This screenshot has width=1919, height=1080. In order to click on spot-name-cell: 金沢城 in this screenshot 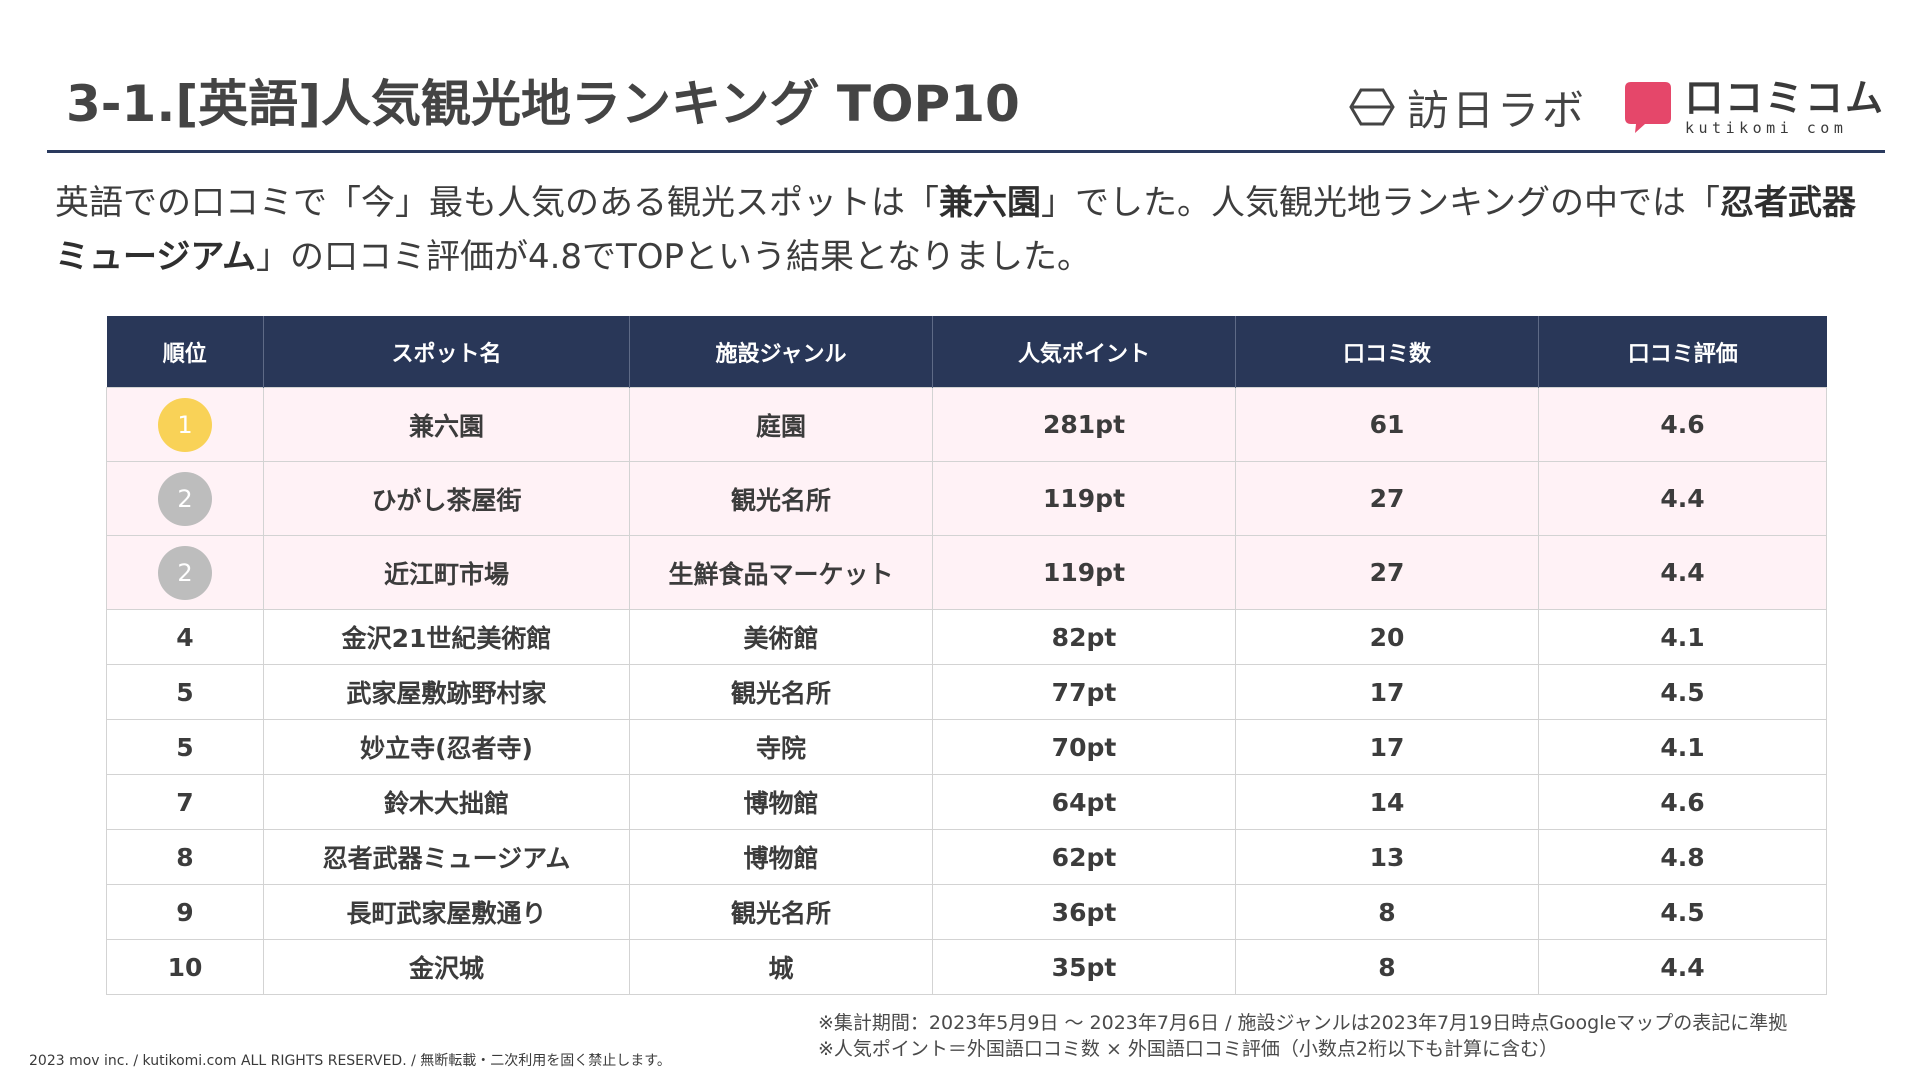, I will do `click(446, 967)`.